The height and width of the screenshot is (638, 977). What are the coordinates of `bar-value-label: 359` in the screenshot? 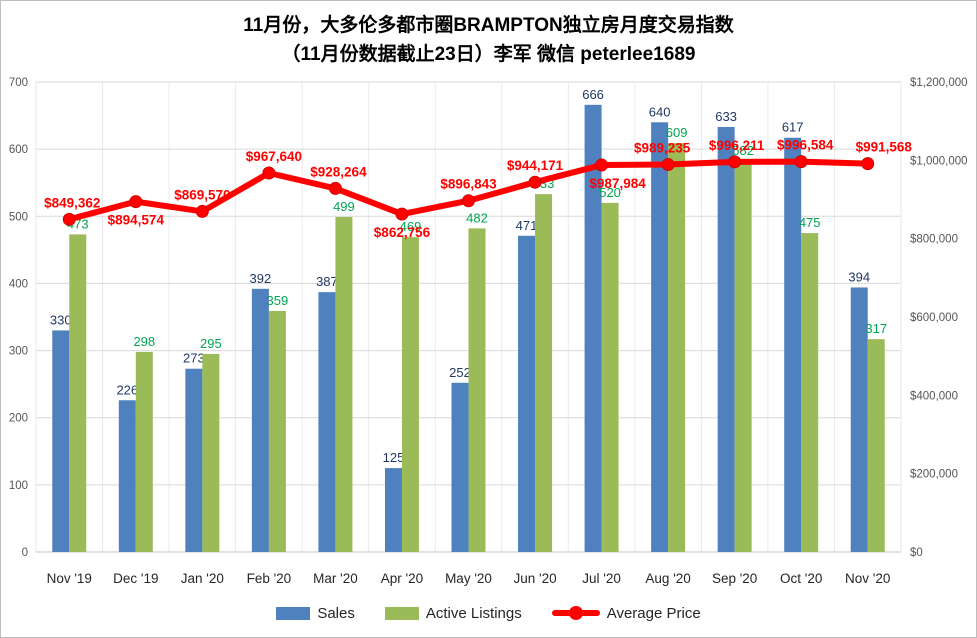 It's located at (278, 300).